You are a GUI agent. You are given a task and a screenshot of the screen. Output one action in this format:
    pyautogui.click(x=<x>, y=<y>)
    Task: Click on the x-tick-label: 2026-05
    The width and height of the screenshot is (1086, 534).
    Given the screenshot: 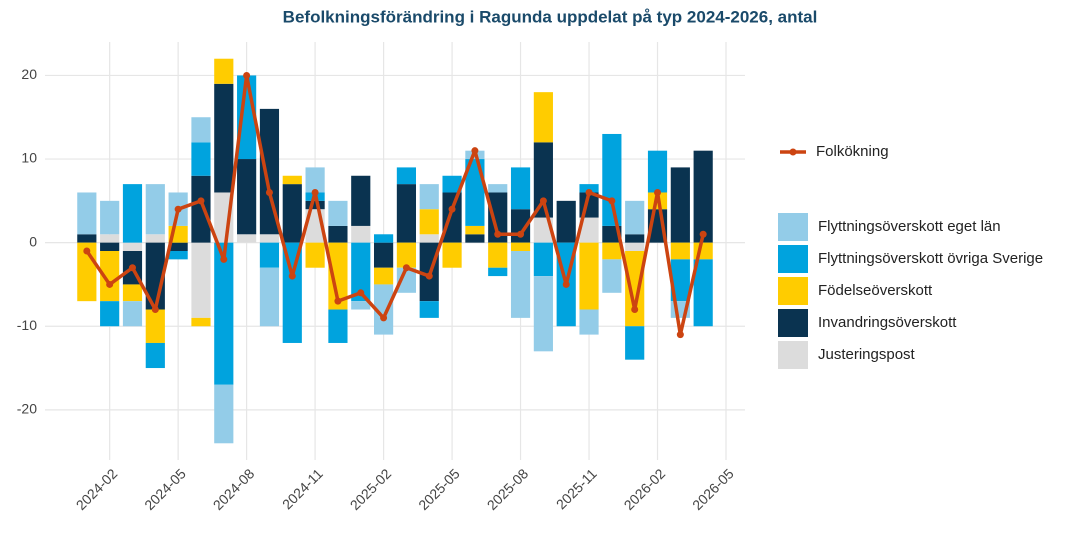 What is the action you would take?
    pyautogui.click(x=713, y=489)
    